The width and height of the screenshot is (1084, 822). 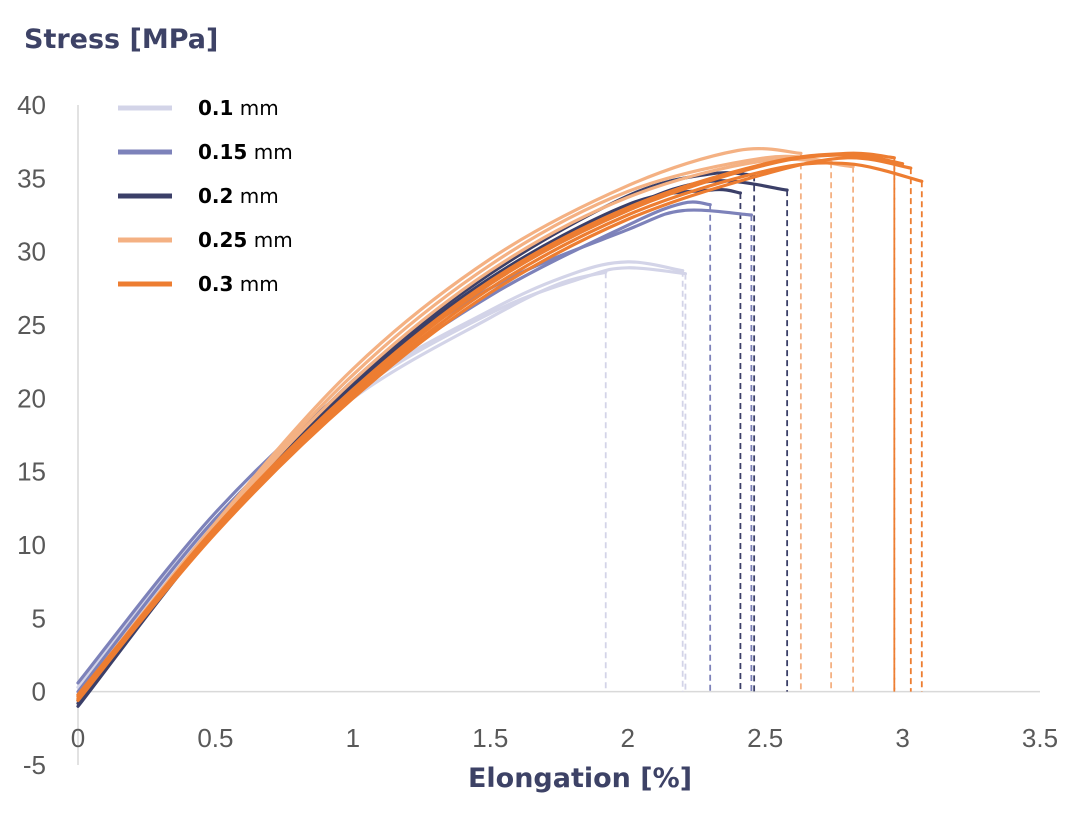 I want to click on legend-label: 0.15 mm, so click(x=245, y=152).